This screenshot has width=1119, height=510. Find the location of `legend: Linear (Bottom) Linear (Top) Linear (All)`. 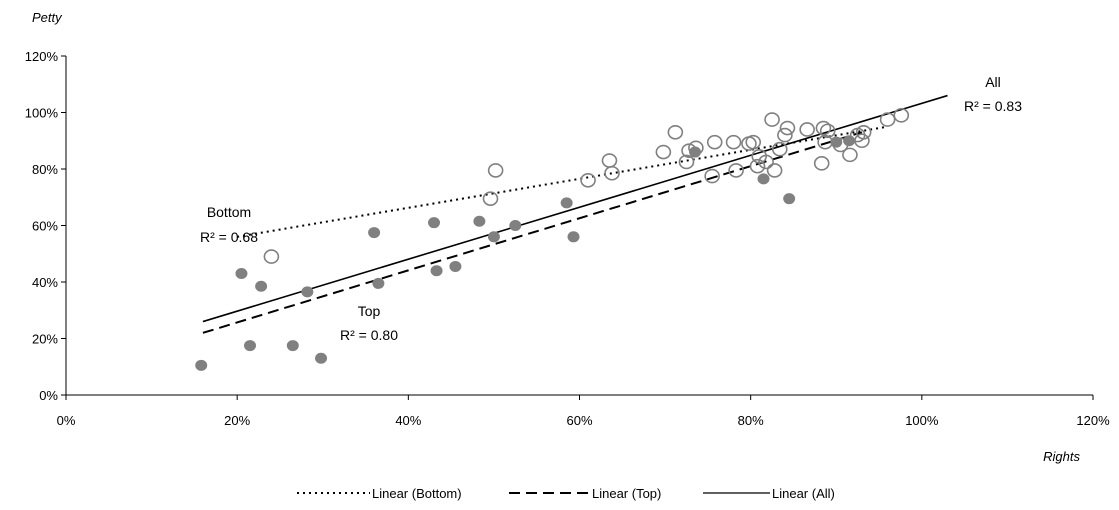

legend: Linear (Bottom) Linear (Top) Linear (All) is located at coordinates (566, 493).